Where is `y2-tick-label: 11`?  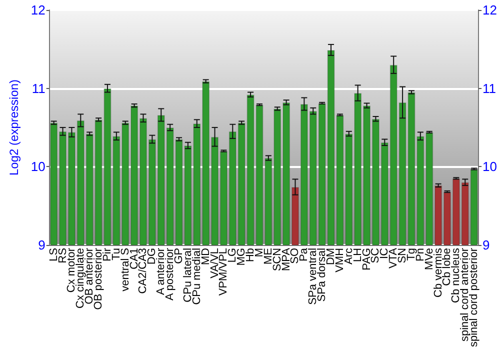 y2-tick-label: 11 is located at coordinates (489, 88).